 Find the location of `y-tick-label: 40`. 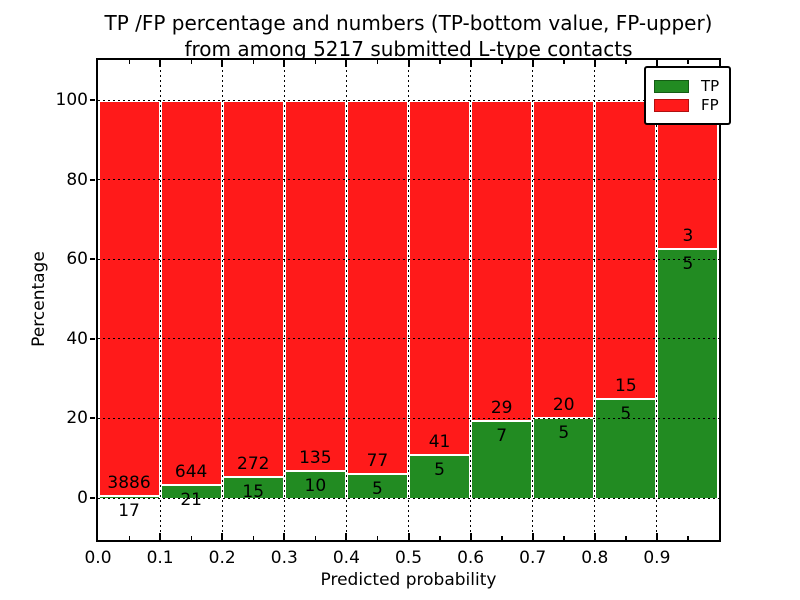

y-tick-label: 40 is located at coordinates (77, 338).